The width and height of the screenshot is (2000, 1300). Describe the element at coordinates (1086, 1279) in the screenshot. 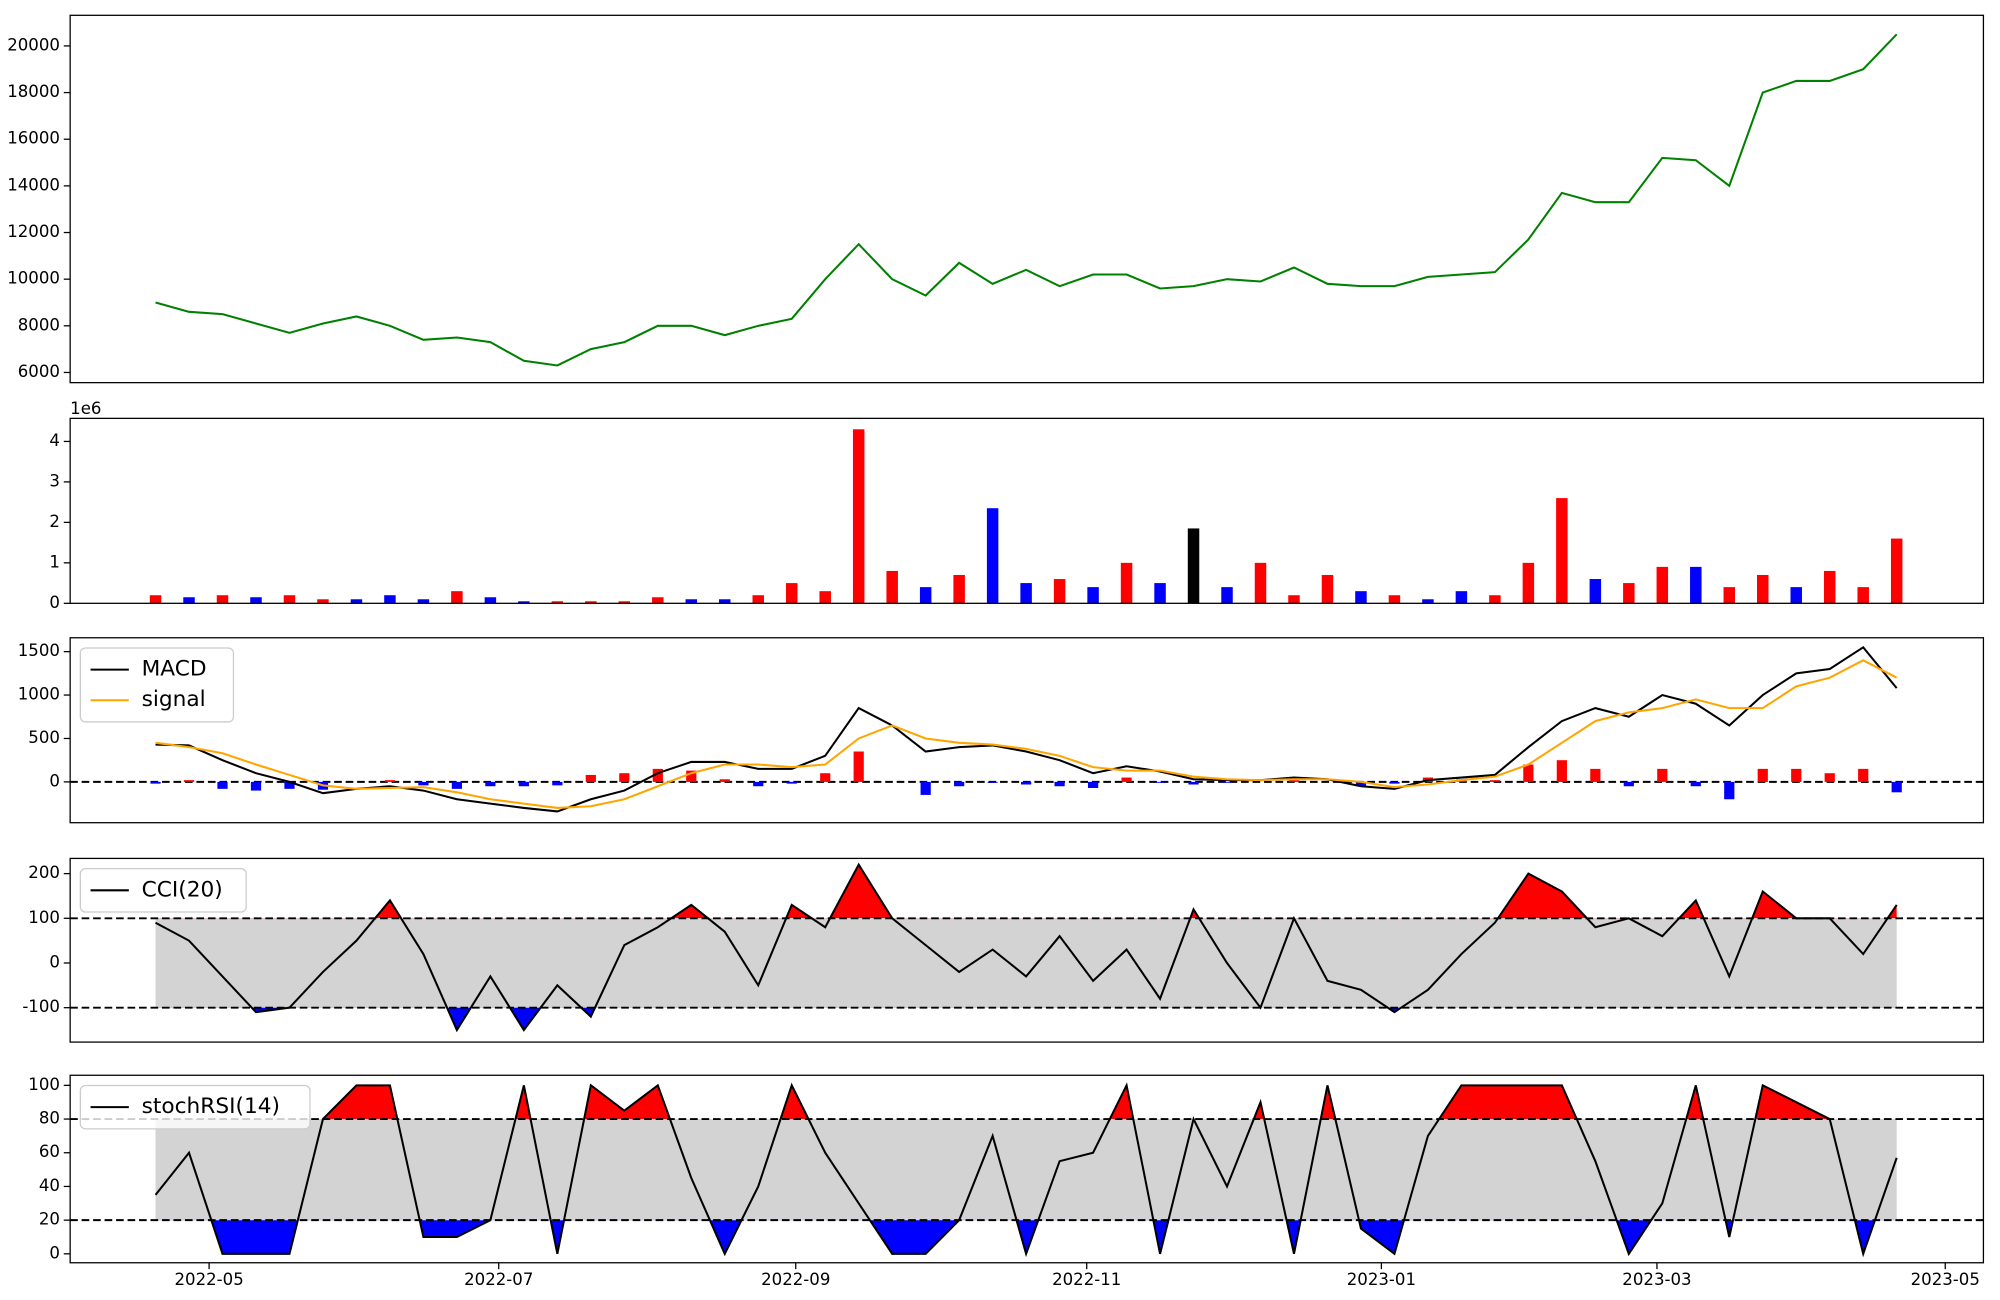

I see `x-tick-label: 2022-11` at that location.